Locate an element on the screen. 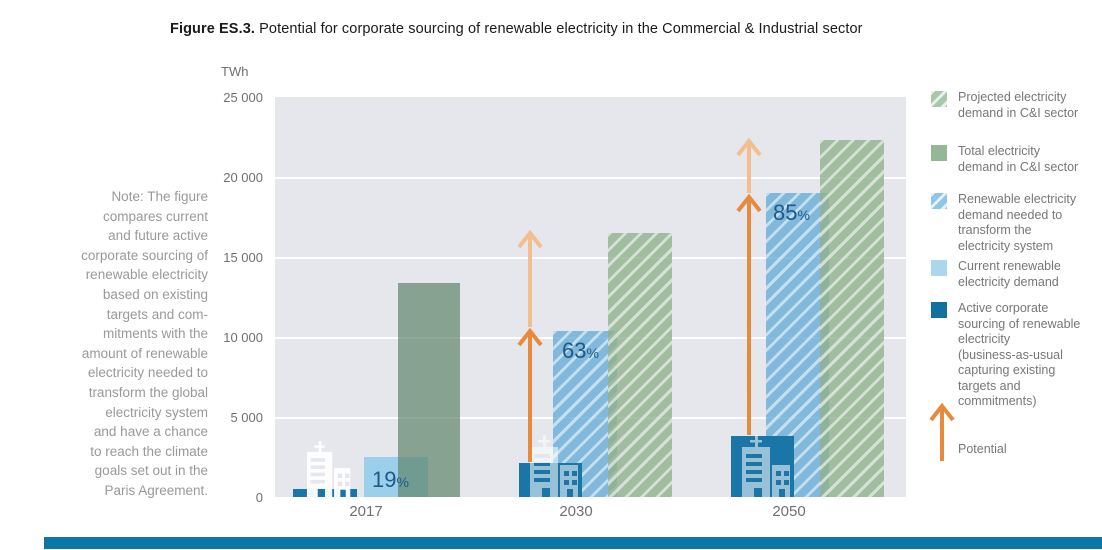  potential-arrow-2050-lower is located at coordinates (749, 314).